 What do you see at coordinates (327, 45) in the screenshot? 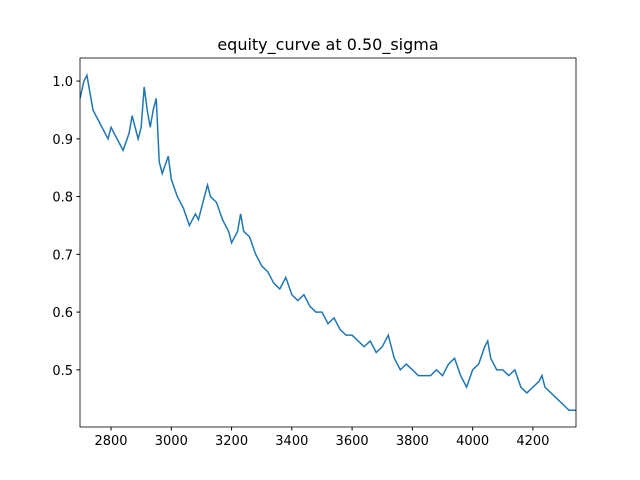
I see `chart-title: equity_curve at 0.50_sigma` at bounding box center [327, 45].